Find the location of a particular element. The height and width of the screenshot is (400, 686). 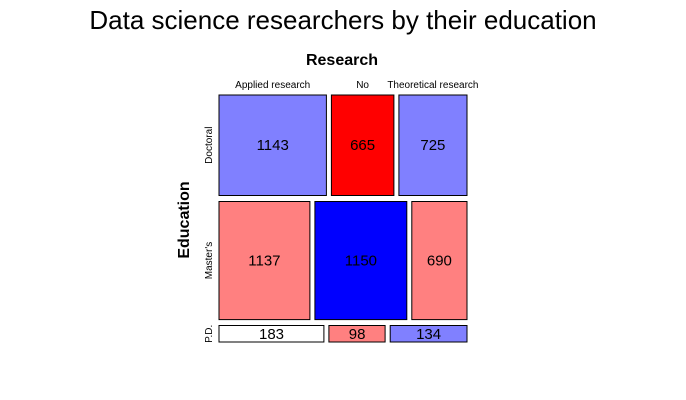

column-labels: Applied research No Theoretical research is located at coordinates (356, 85).